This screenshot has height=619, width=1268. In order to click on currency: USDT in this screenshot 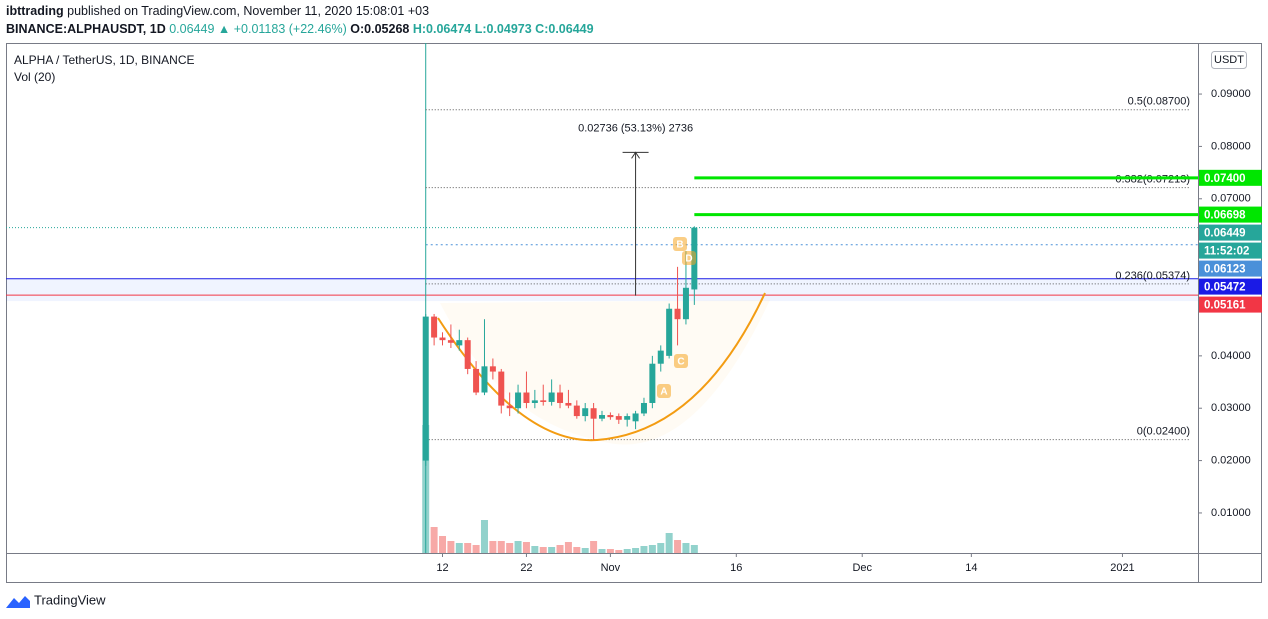, I will do `click(1229, 60)`.